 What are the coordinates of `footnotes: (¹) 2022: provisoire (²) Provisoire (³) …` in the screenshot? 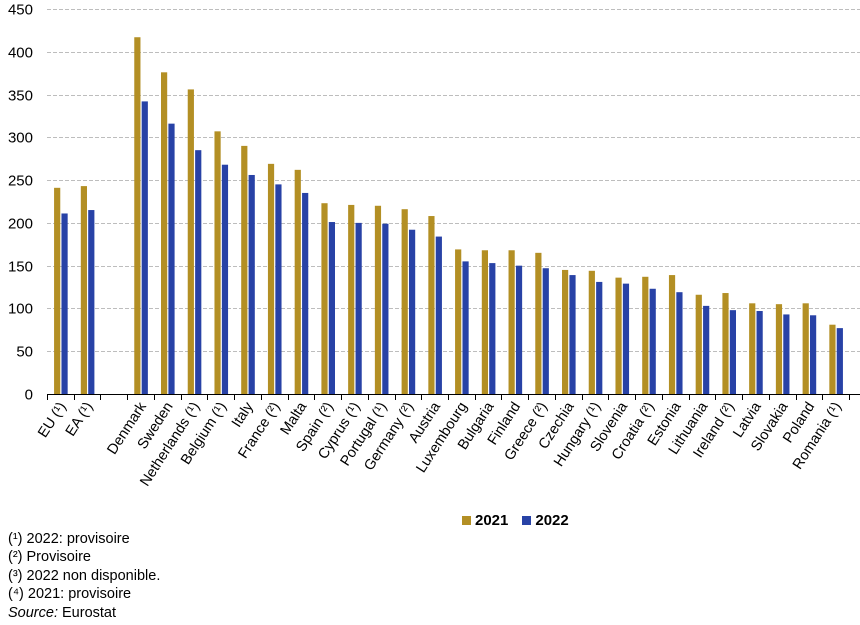 It's located at (84, 576).